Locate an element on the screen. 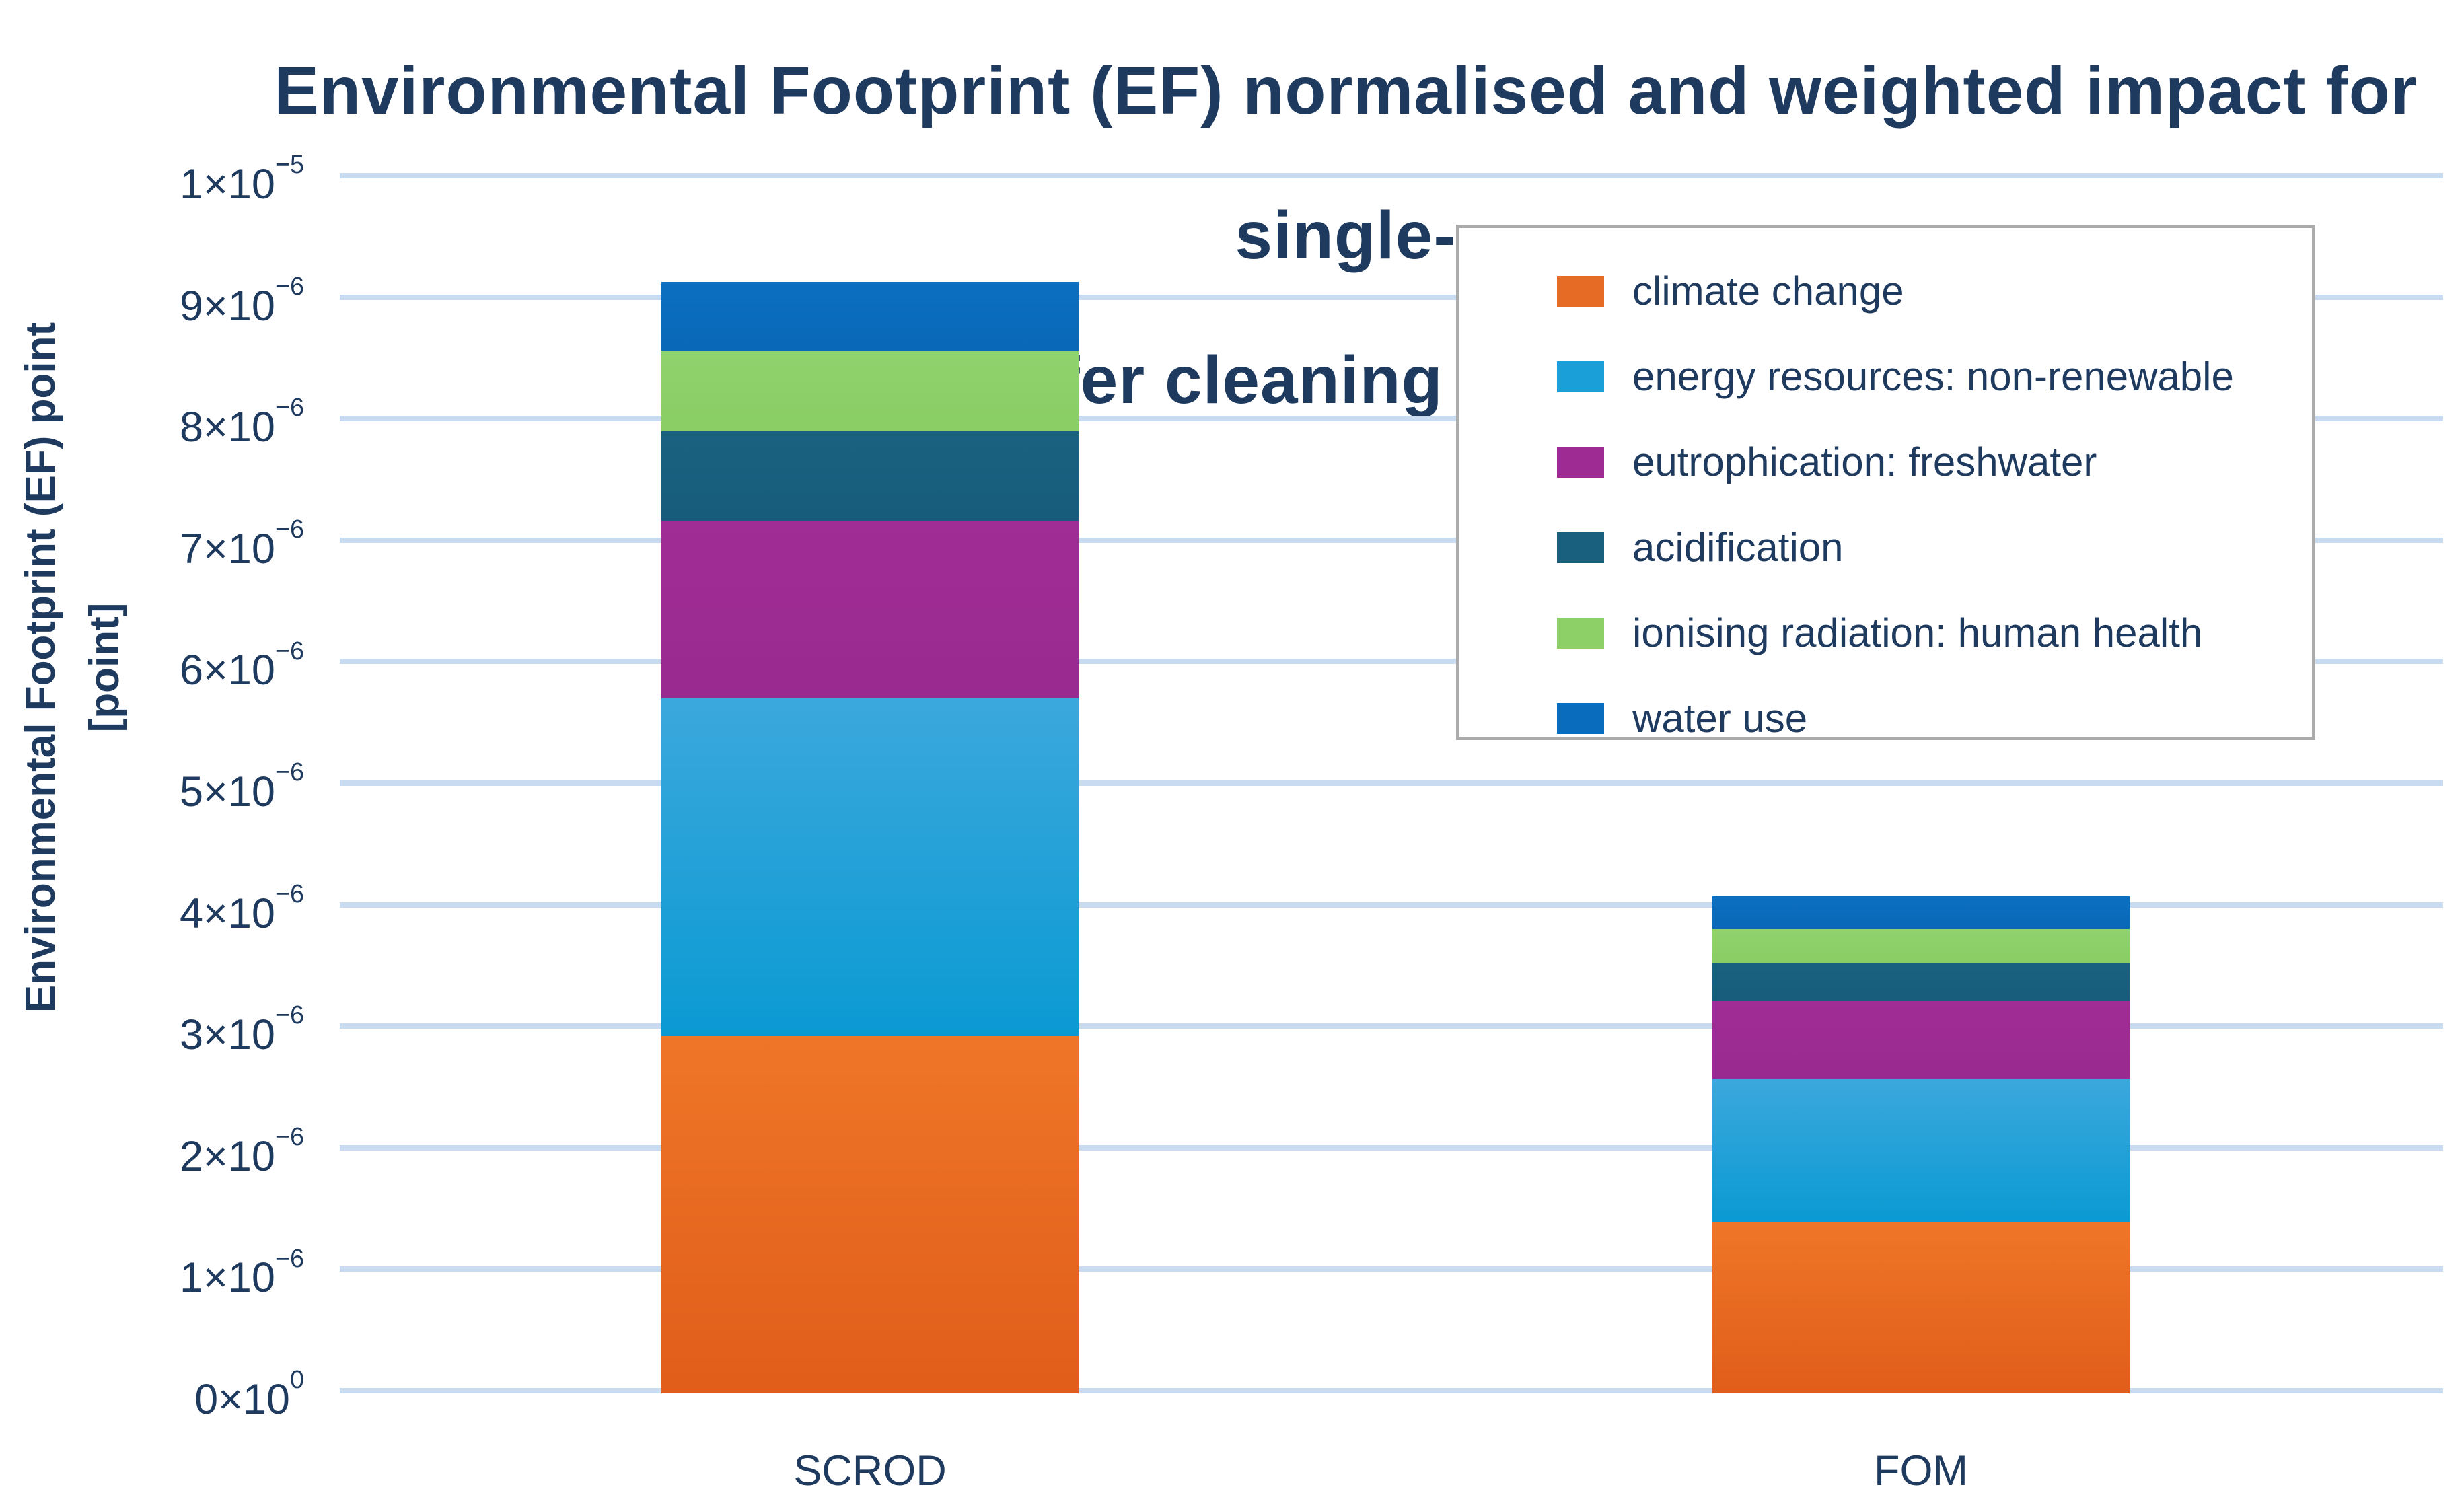 The width and height of the screenshot is (2464, 1493). legend-item: eutrophication: freshwater is located at coordinates (1885, 462).